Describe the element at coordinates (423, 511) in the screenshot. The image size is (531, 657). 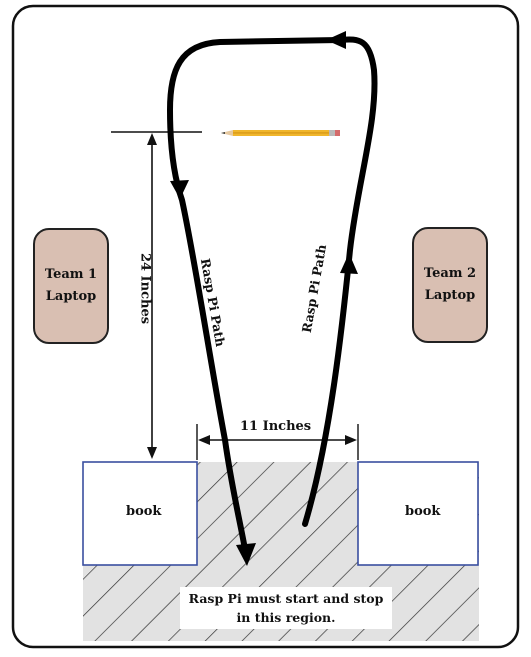
I see `right-book-label: book` at that location.